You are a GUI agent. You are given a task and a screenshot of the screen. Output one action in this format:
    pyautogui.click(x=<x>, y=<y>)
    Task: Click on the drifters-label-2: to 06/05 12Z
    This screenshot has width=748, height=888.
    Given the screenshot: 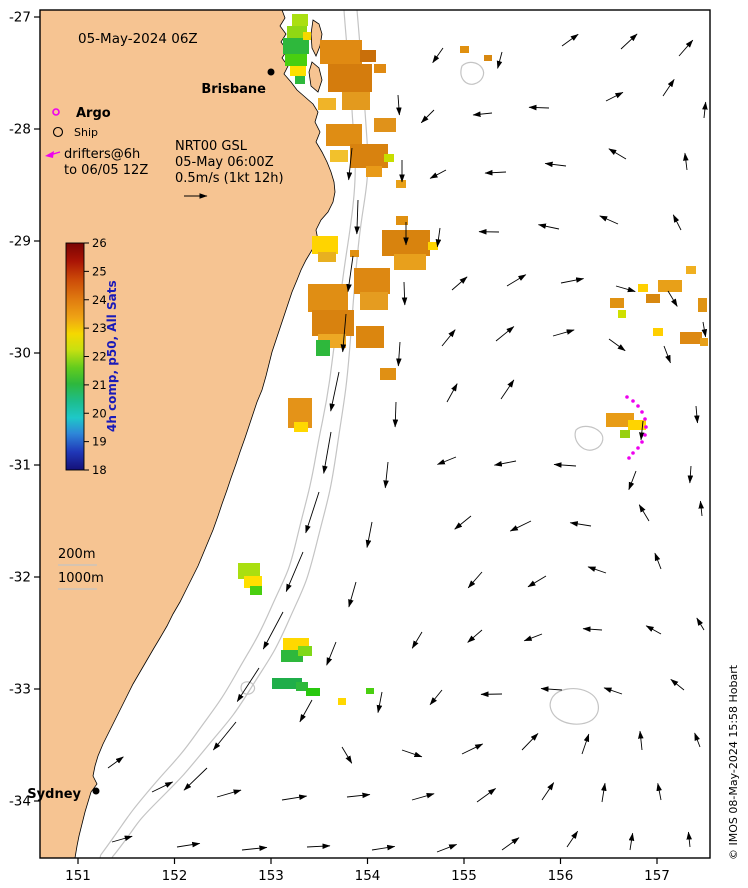 What is the action you would take?
    pyautogui.click(x=106, y=170)
    